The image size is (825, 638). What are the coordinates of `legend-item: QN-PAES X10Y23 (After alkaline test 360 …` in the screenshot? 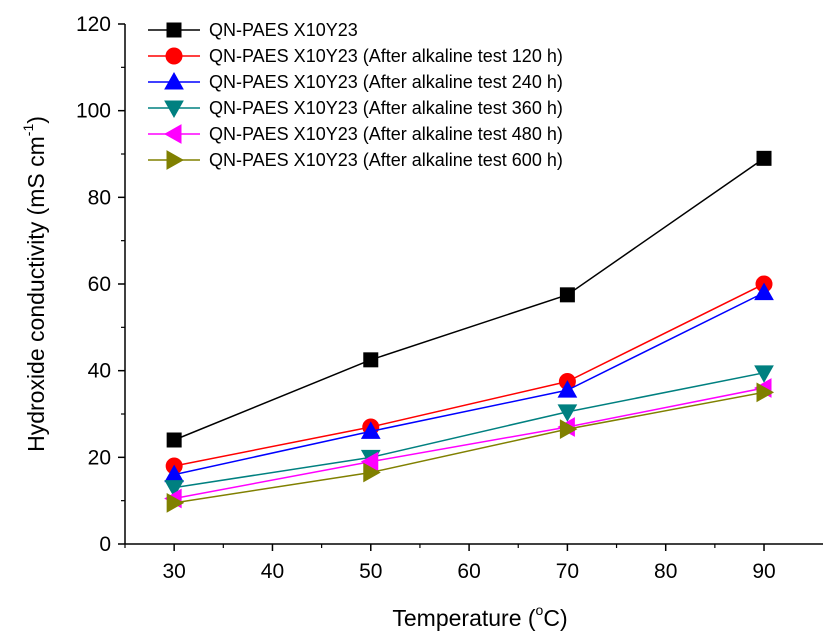 It's located at (355, 108).